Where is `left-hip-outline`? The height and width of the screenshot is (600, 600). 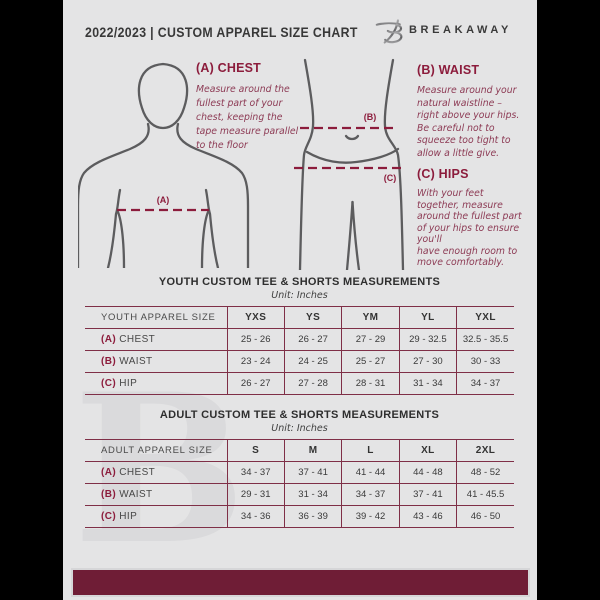 left-hip-outline is located at coordinates (306, 164).